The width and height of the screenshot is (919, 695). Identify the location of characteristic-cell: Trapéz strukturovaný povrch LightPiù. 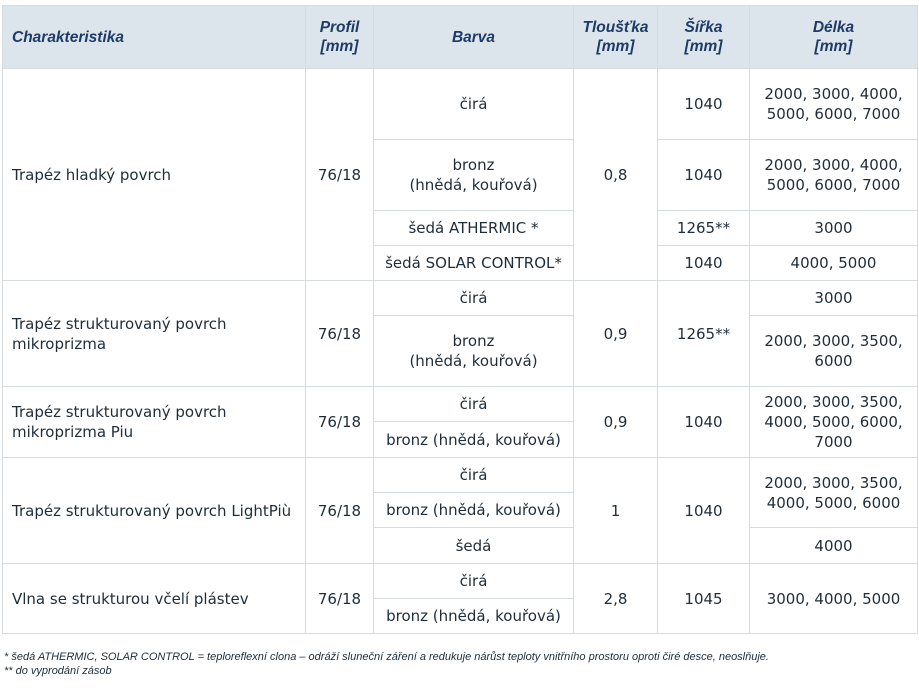
(154, 510).